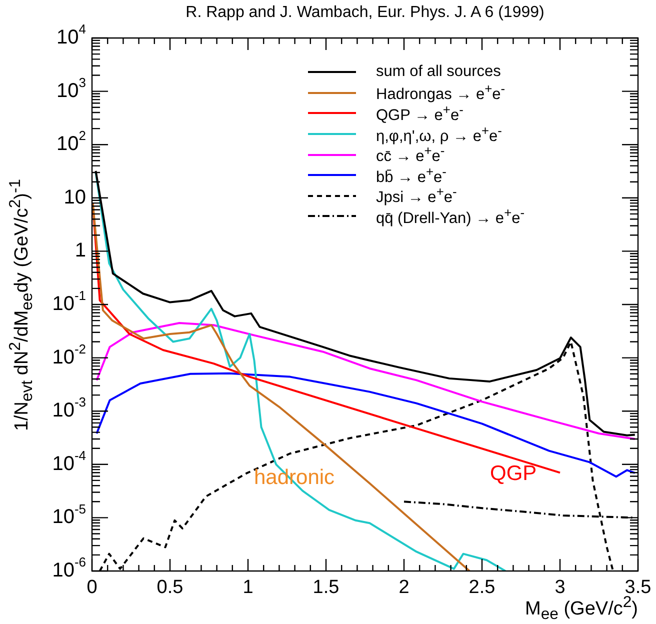  Describe the element at coordinates (170, 587) in the screenshot. I see `x-tick-label: 0.5` at that location.